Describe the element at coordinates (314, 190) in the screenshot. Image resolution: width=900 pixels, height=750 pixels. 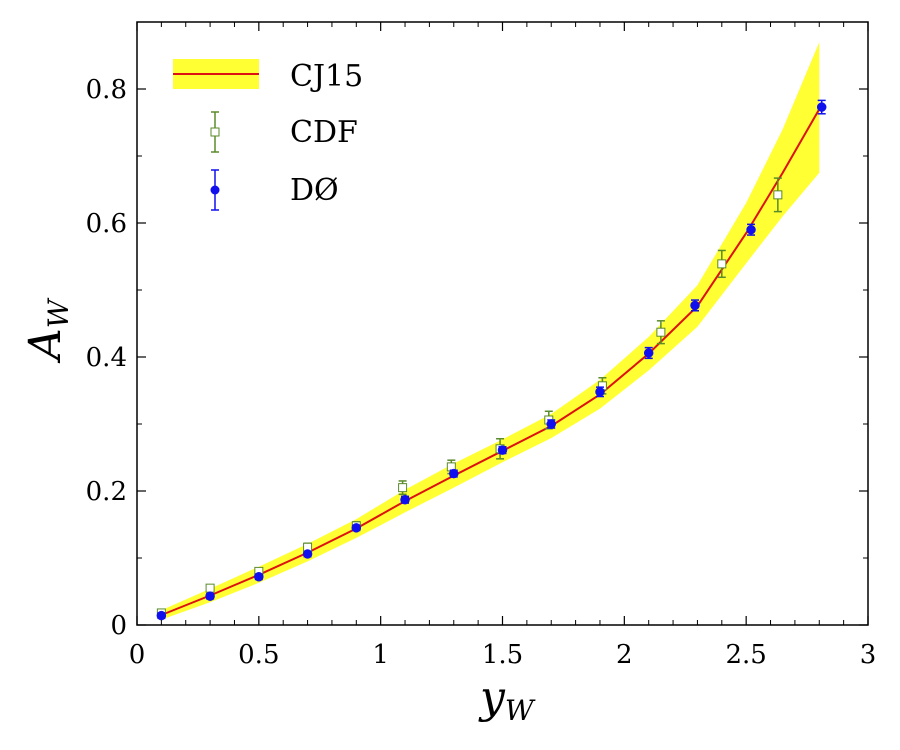
I see `legend-label-d0: DØ` at that location.